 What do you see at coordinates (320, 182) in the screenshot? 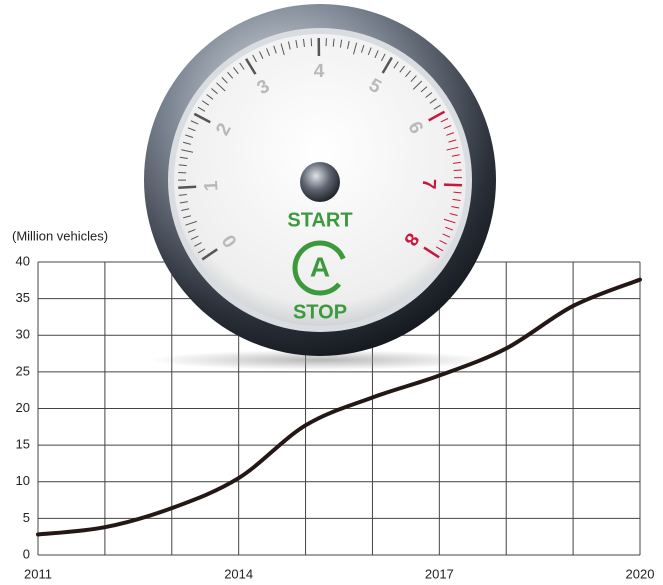
I see `gauge-knob` at bounding box center [320, 182].